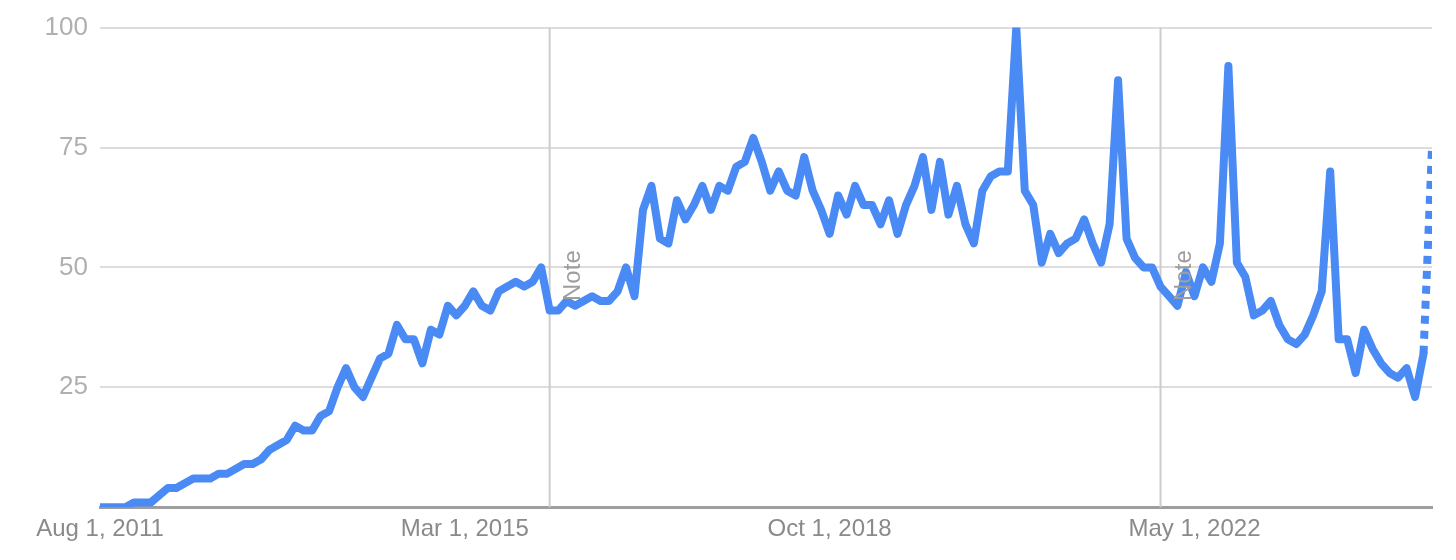 The image size is (1456, 560). Describe the element at coordinates (829, 528) in the screenshot. I see `x-tick-label: Oct 1, 2018` at that location.